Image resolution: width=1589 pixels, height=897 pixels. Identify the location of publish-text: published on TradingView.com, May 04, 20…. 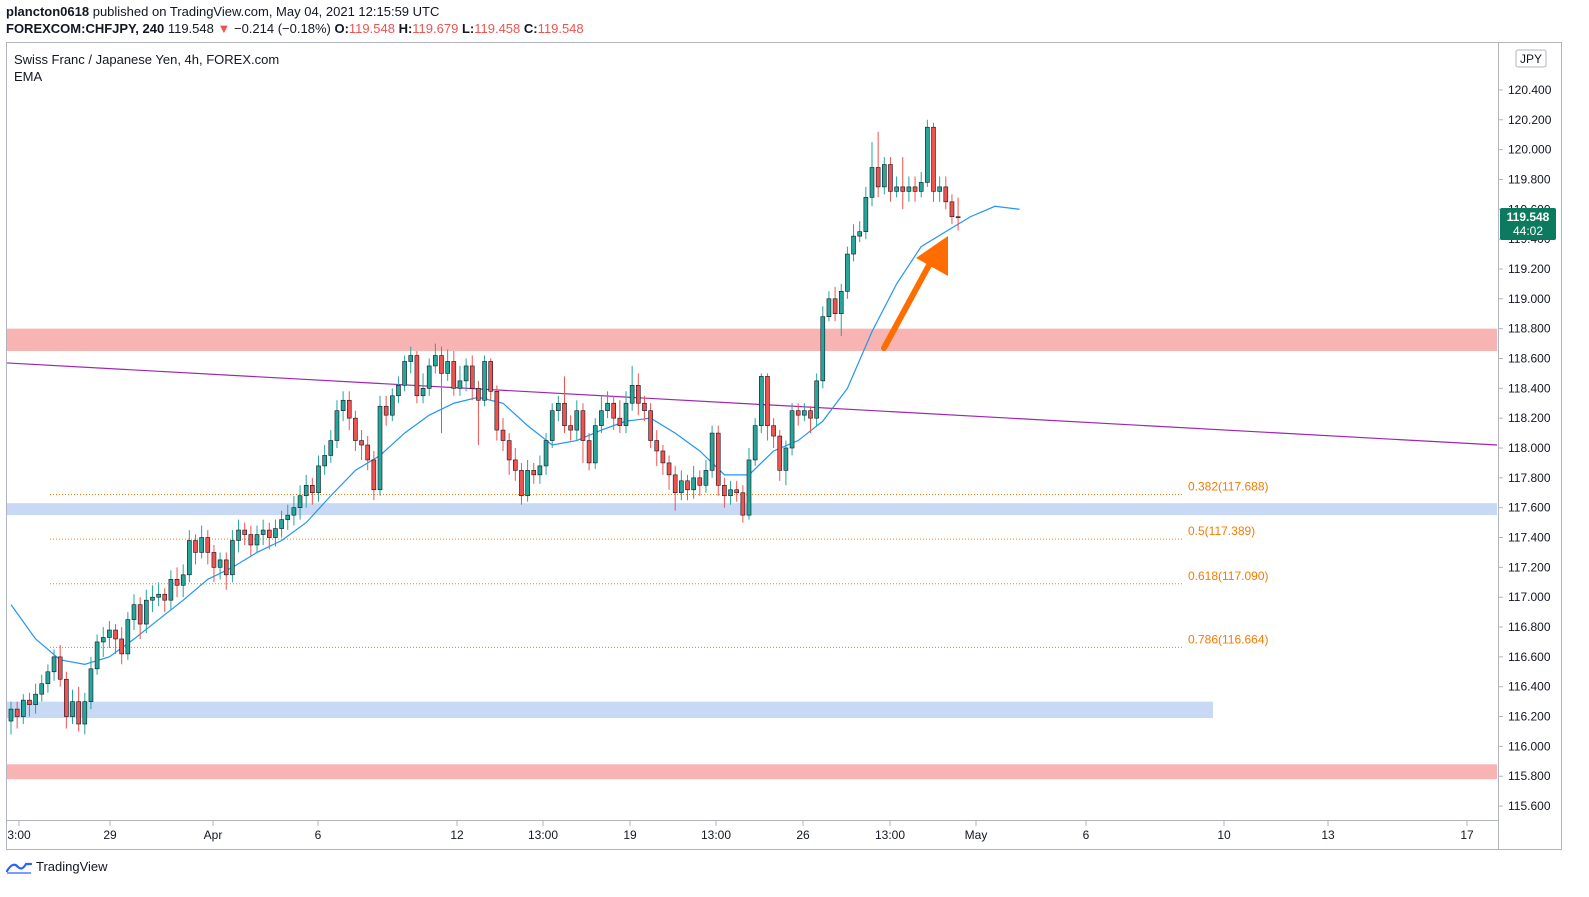
(266, 11).